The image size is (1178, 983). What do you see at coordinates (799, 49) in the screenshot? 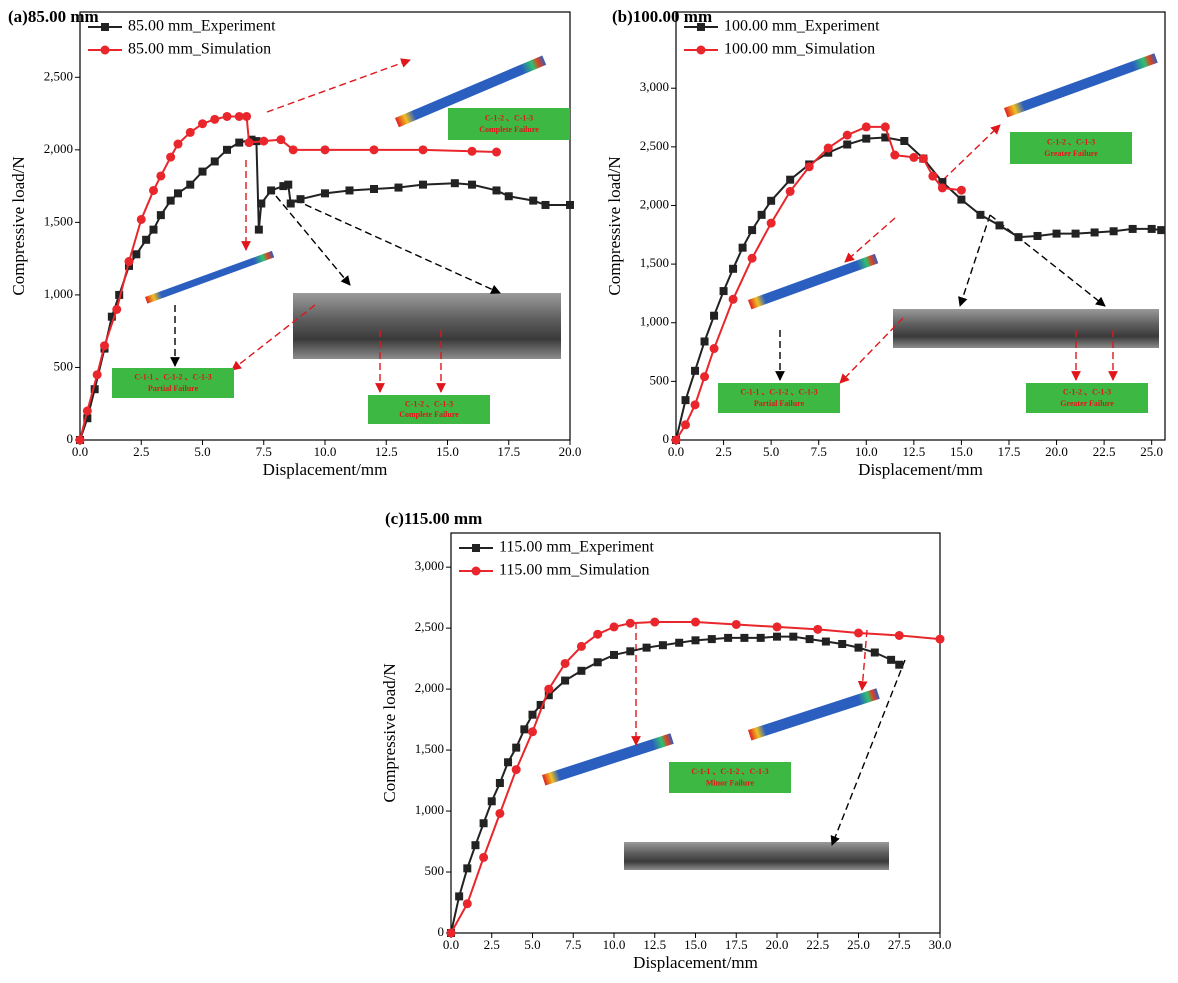
I see `legend-label: 100.00 mm_Simulation` at bounding box center [799, 49].